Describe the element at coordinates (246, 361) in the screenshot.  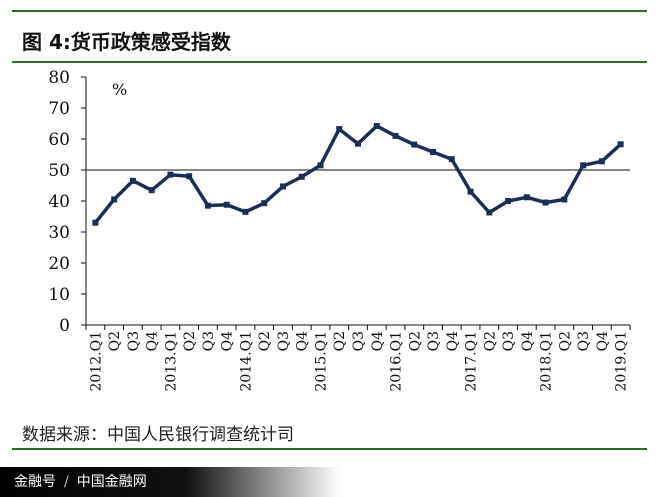
I see `x-tick-label: 2014.Q1` at that location.